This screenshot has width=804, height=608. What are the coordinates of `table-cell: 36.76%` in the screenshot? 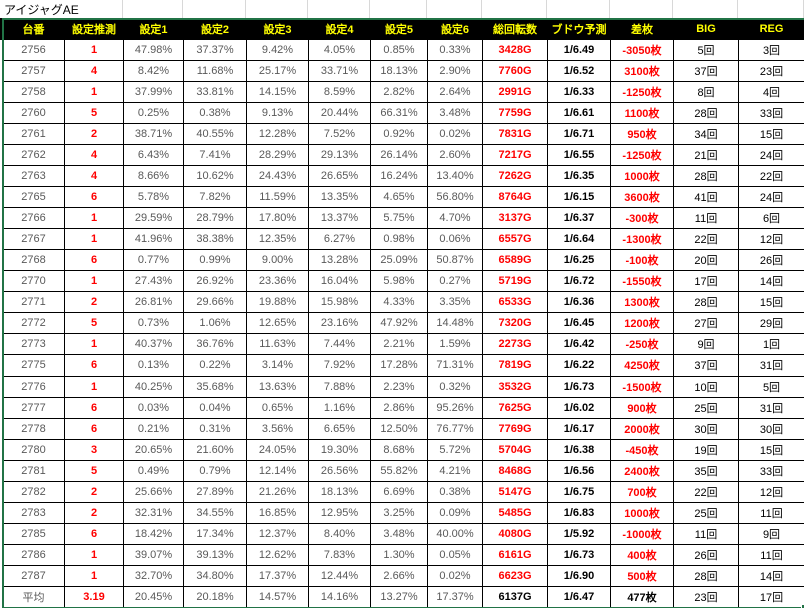 It's located at (215, 344).